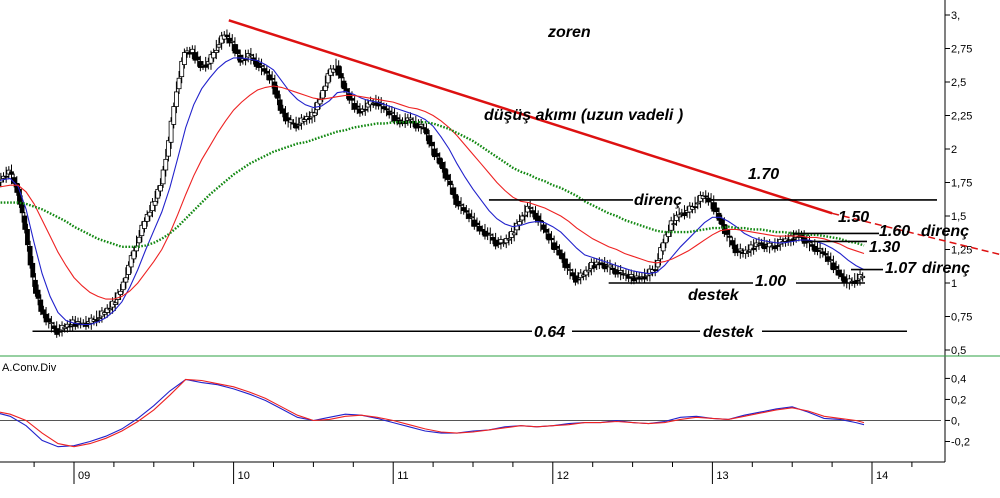  What do you see at coordinates (29, 368) in the screenshot?
I see `macd-title: A.Conv.Div` at bounding box center [29, 368].